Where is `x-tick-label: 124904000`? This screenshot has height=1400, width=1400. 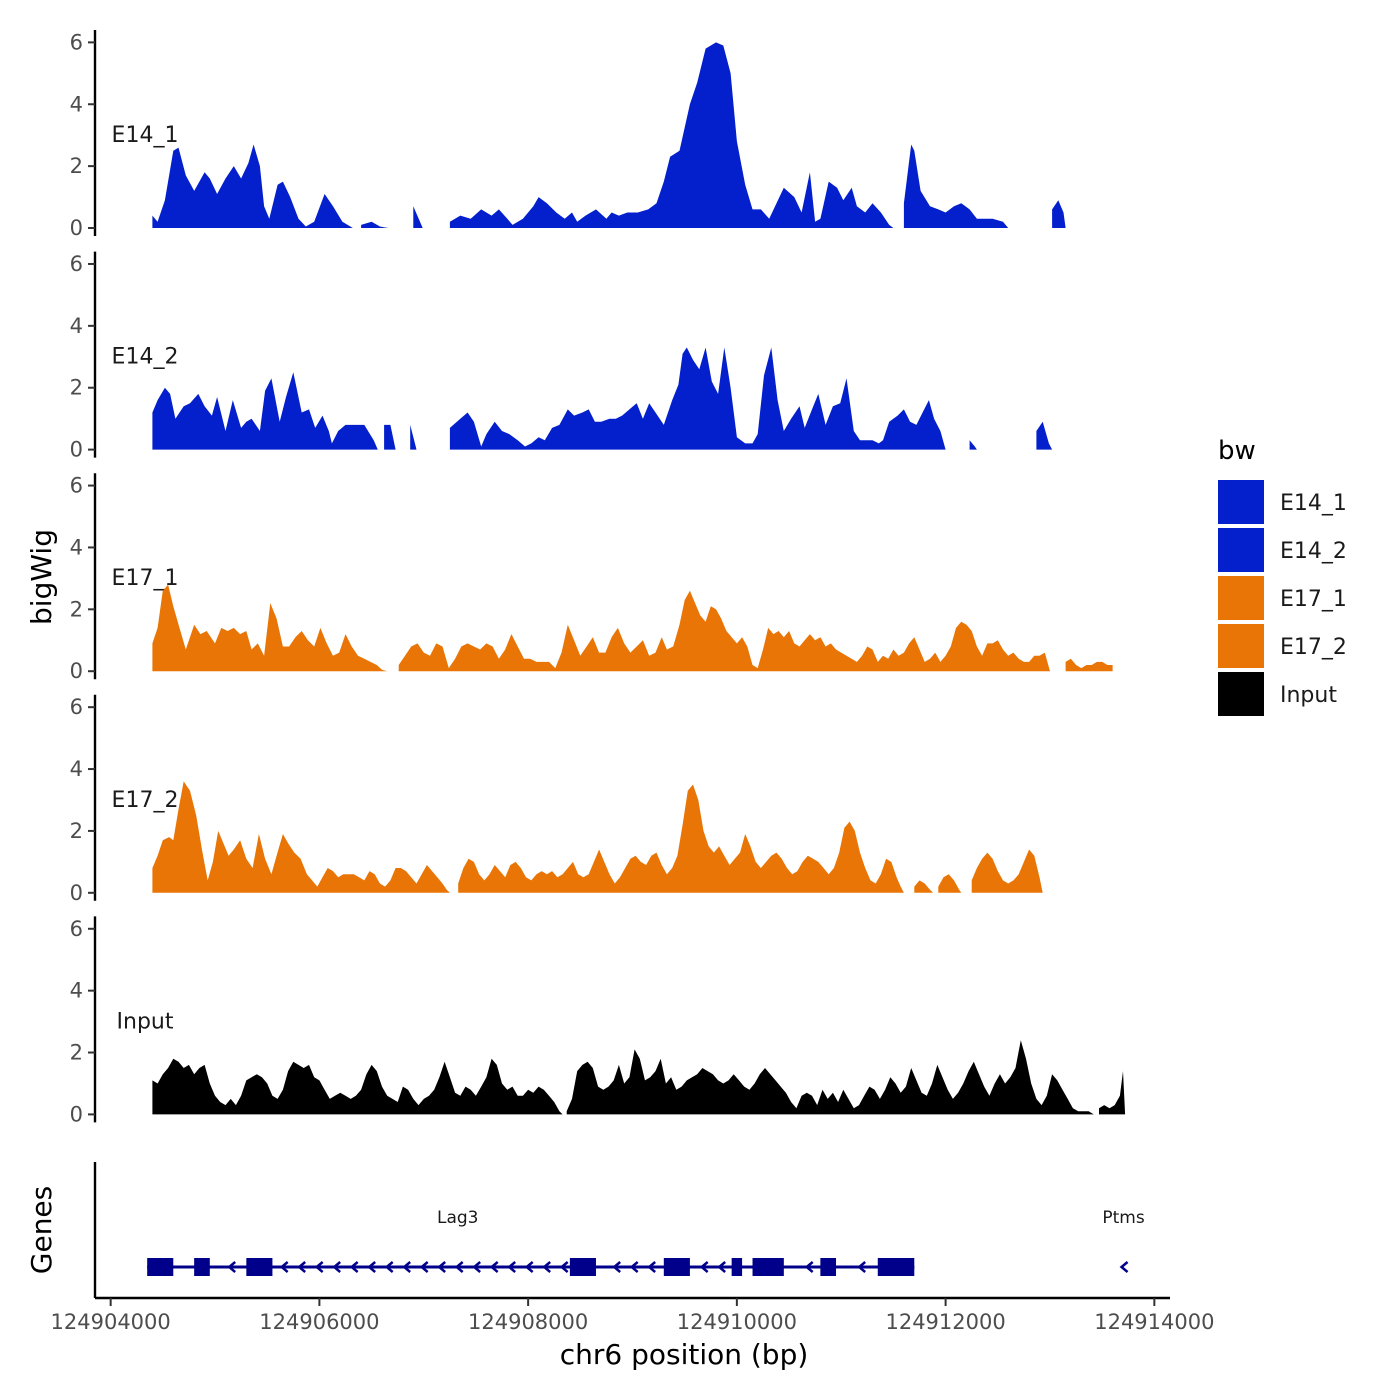
x-tick-label: 124904000 is located at coordinates (111, 1322).